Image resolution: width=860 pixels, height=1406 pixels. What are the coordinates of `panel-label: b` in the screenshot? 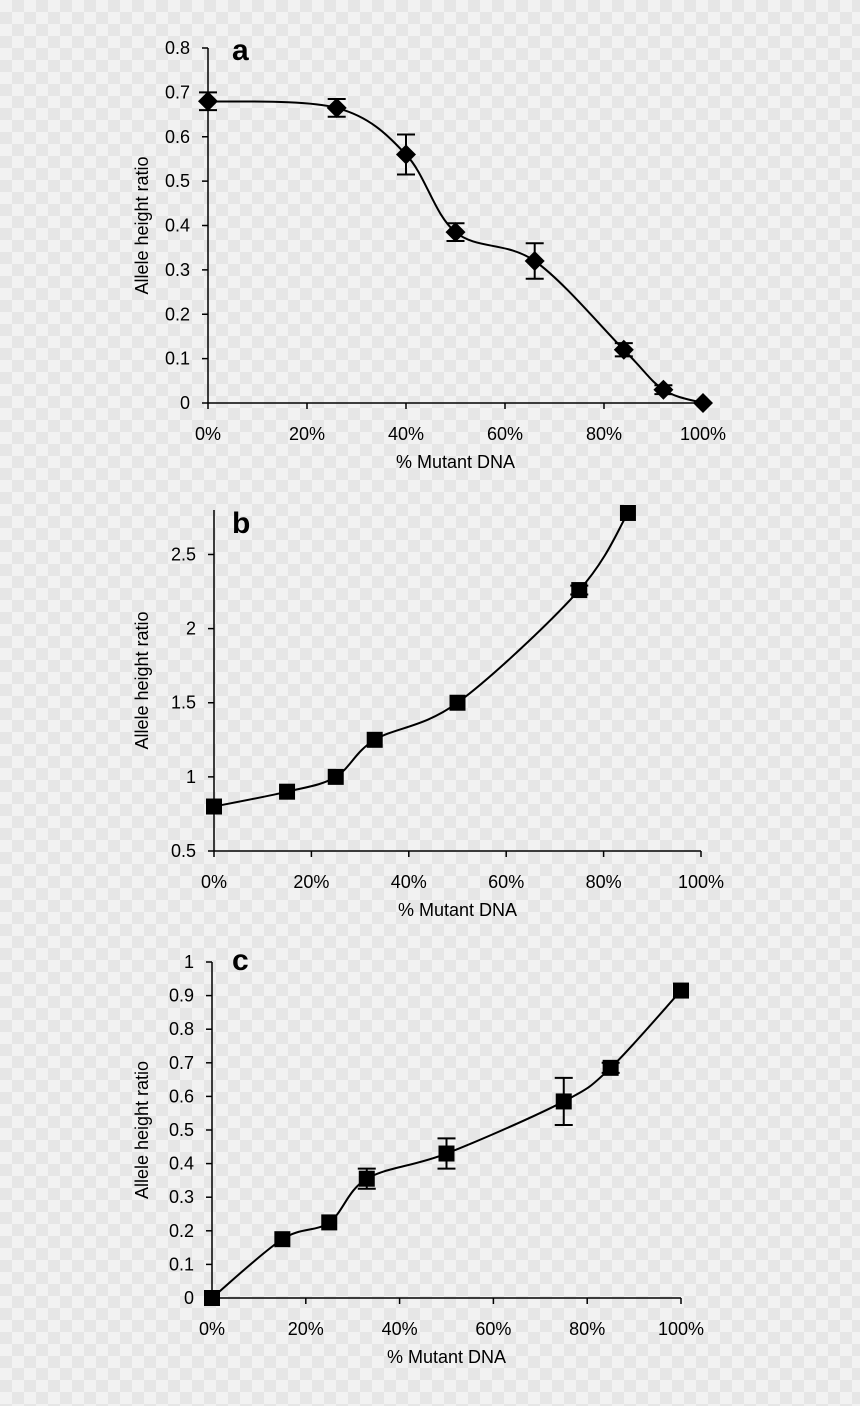 It's located at (241, 523).